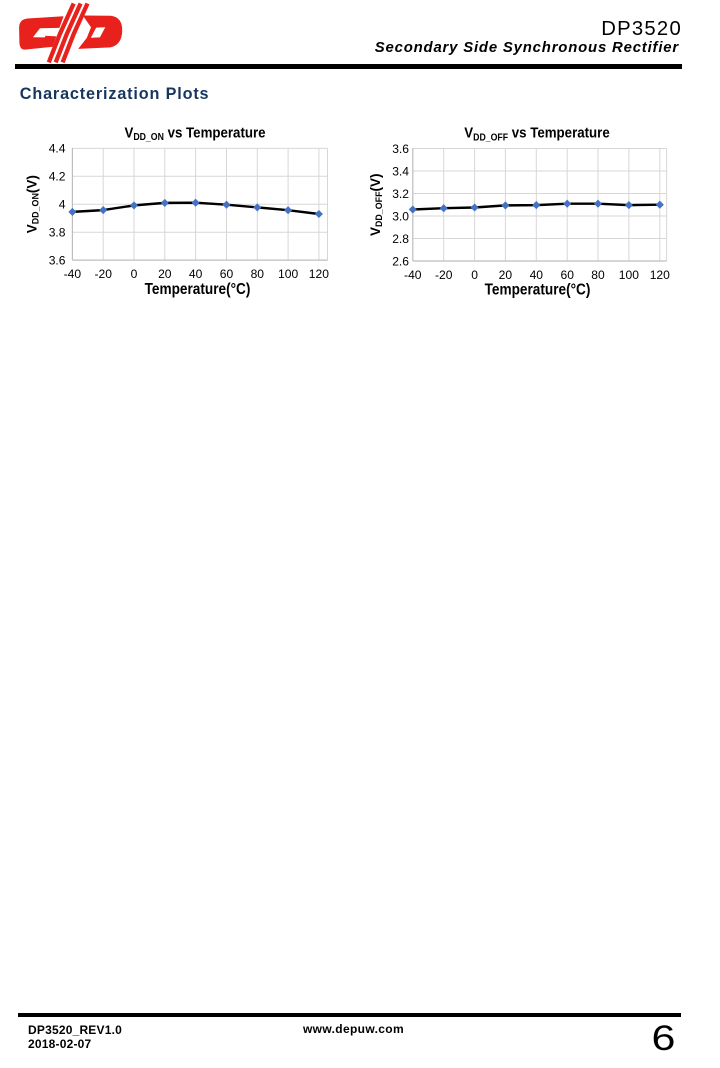 The image size is (720, 1068). I want to click on svg-text: 2.8, so click(400, 239).